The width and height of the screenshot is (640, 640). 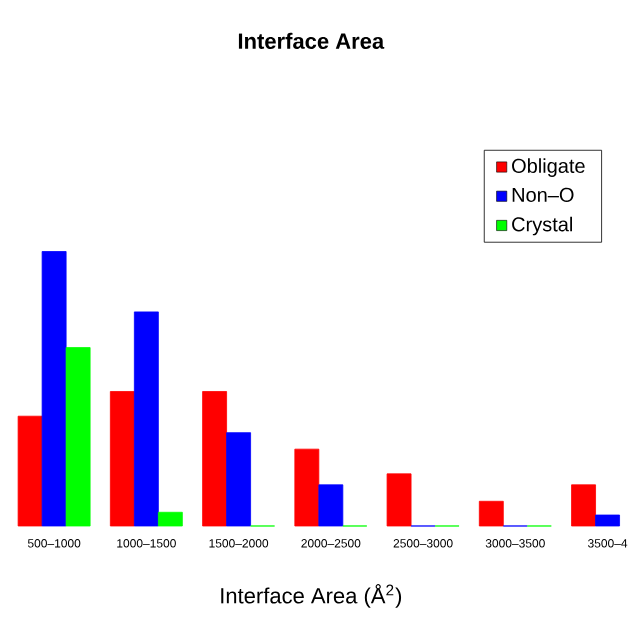 What do you see at coordinates (542, 226) in the screenshot?
I see `legend-label: Crystal` at bounding box center [542, 226].